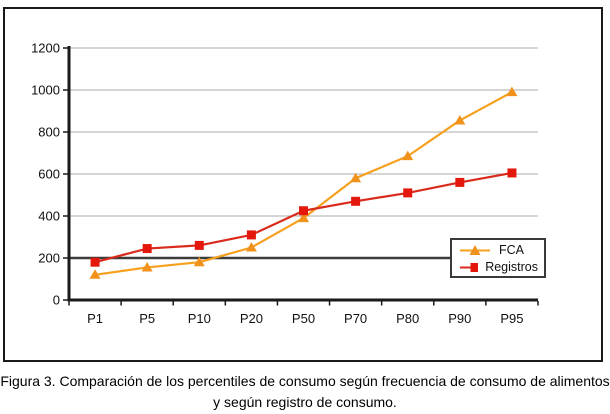 The width and height of the screenshot is (610, 414). What do you see at coordinates (303, 318) in the screenshot?
I see `x-tick-label: P50` at bounding box center [303, 318].